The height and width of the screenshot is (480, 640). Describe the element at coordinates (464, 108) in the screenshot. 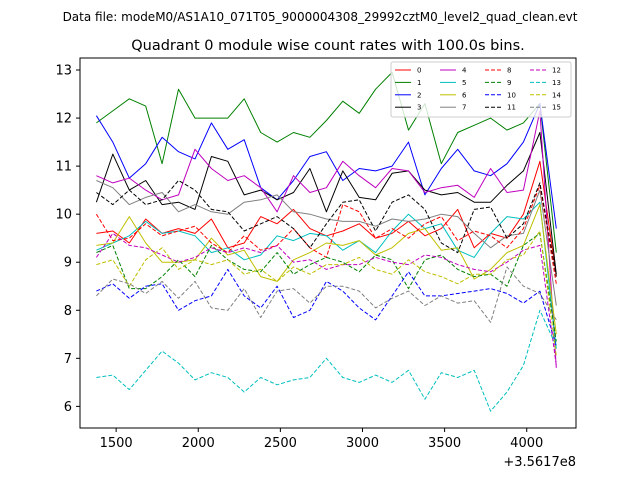

I see `legend-label-7: 7` at that location.